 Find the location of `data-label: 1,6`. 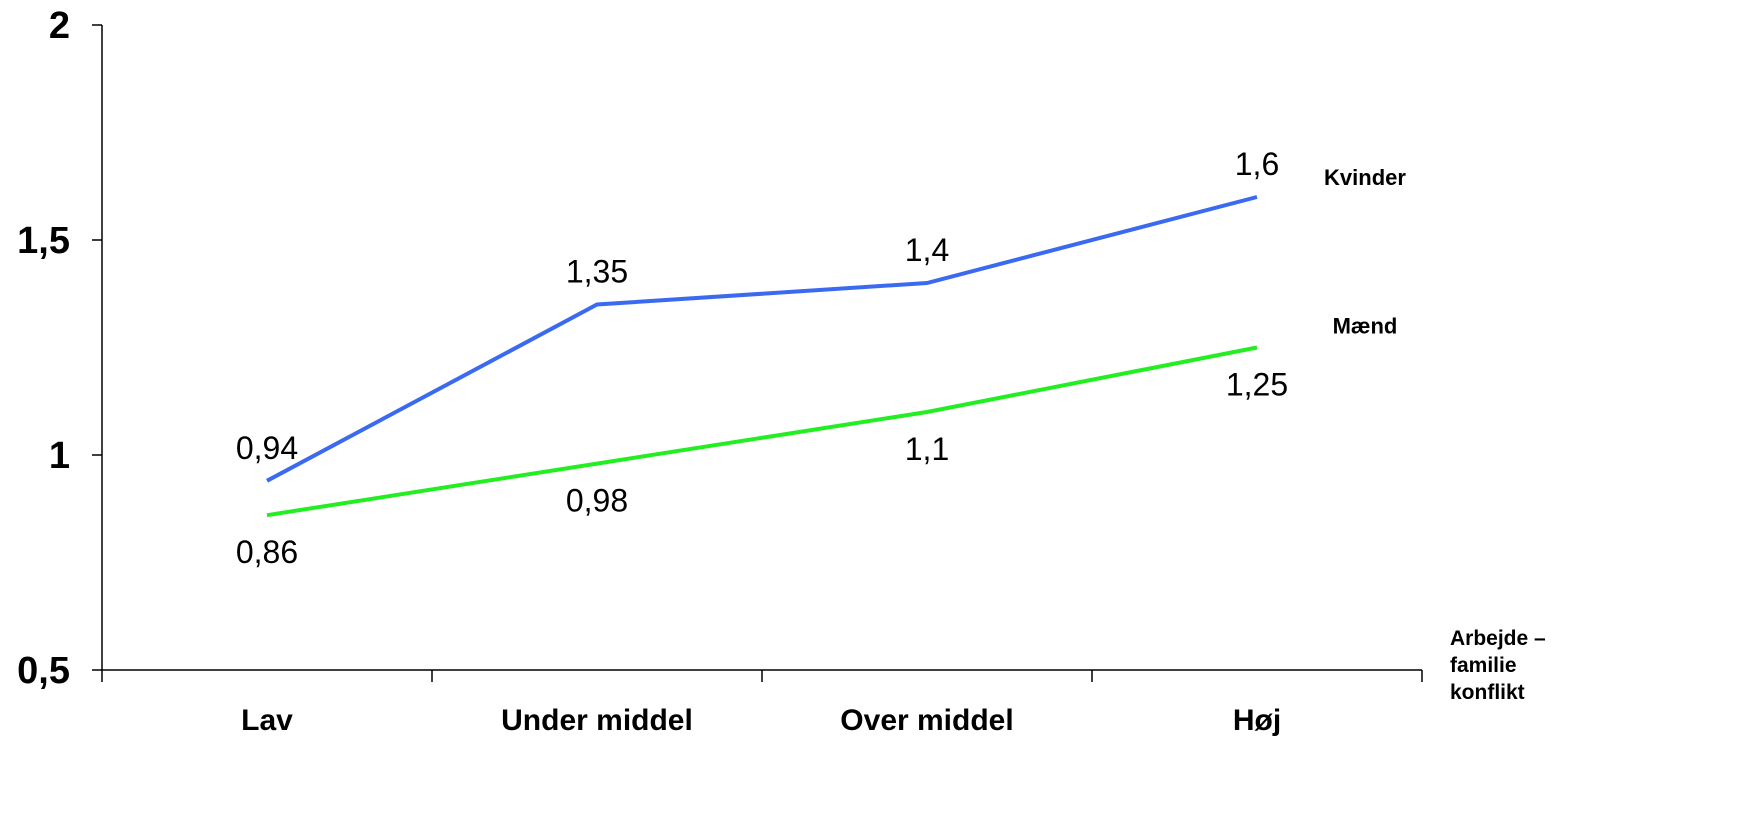

data-label: 1,6 is located at coordinates (1257, 164).